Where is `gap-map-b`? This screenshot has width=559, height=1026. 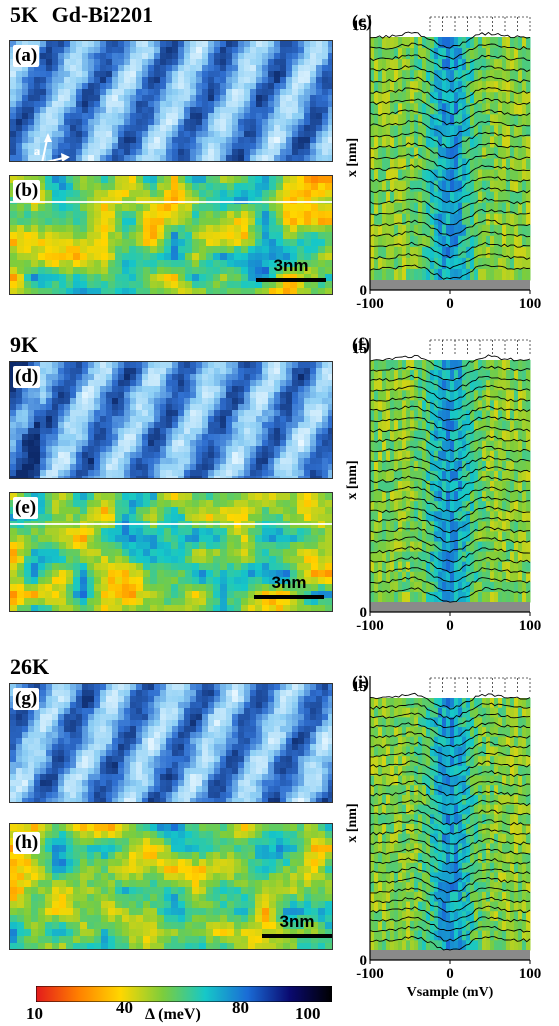 gap-map-b is located at coordinates (171, 235).